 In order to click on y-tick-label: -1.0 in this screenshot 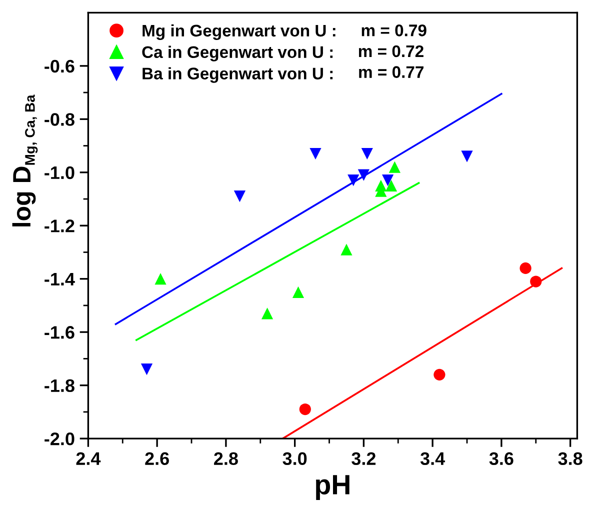, I will do `click(59, 173)`.